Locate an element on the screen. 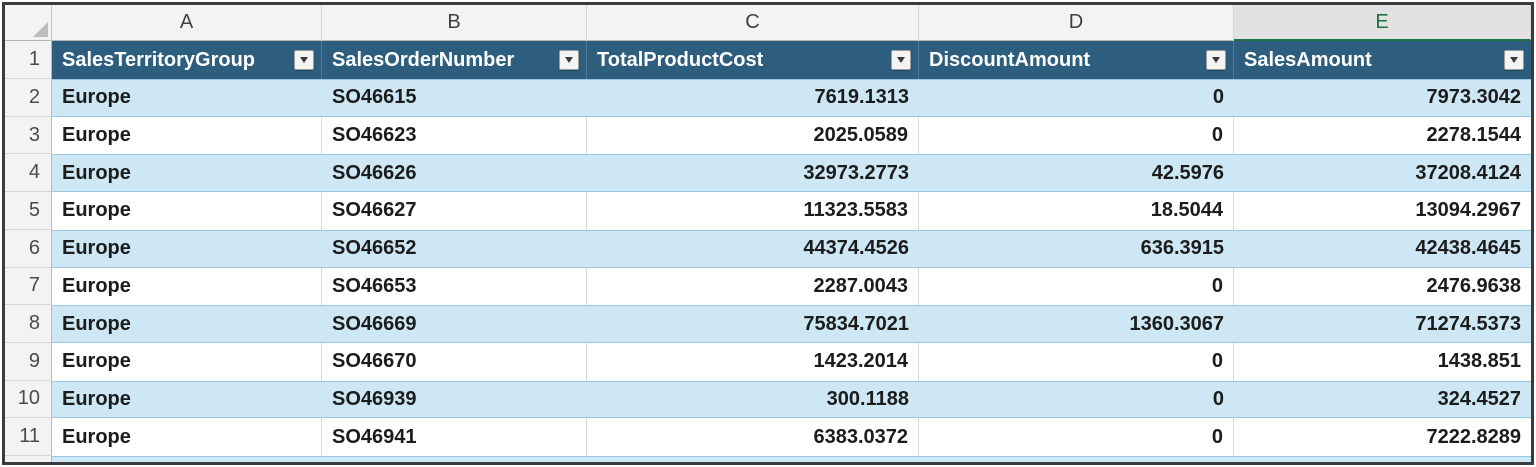 The height and width of the screenshot is (467, 1536). cell-E7: 2476.9638 is located at coordinates (1382, 286).